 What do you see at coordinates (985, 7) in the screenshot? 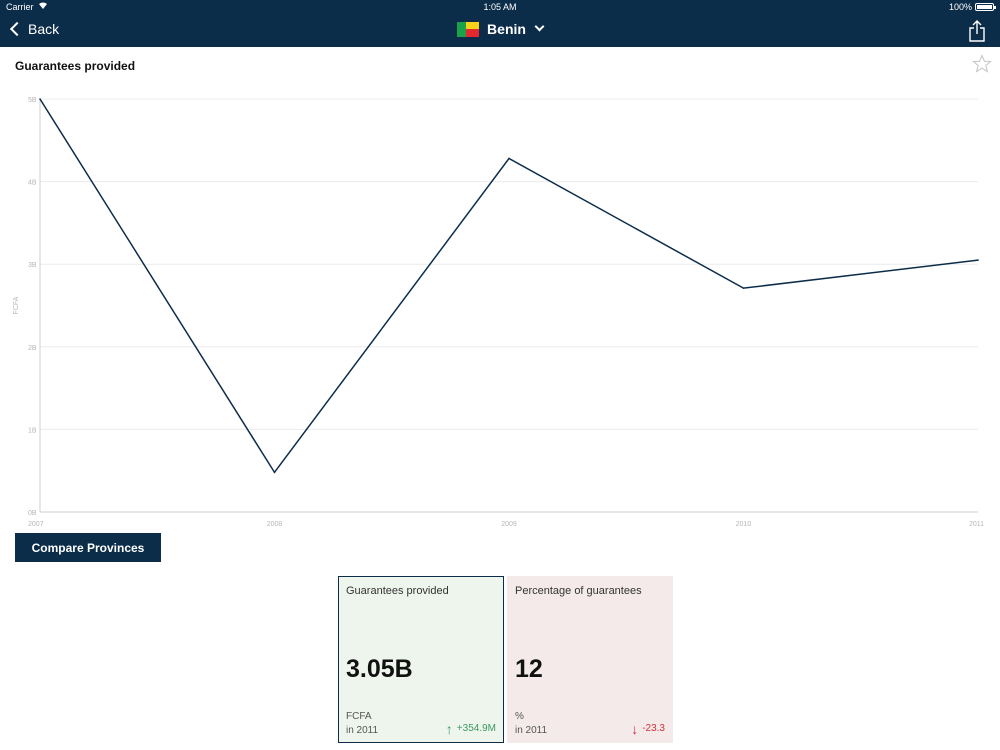
I see `battery-icon` at bounding box center [985, 7].